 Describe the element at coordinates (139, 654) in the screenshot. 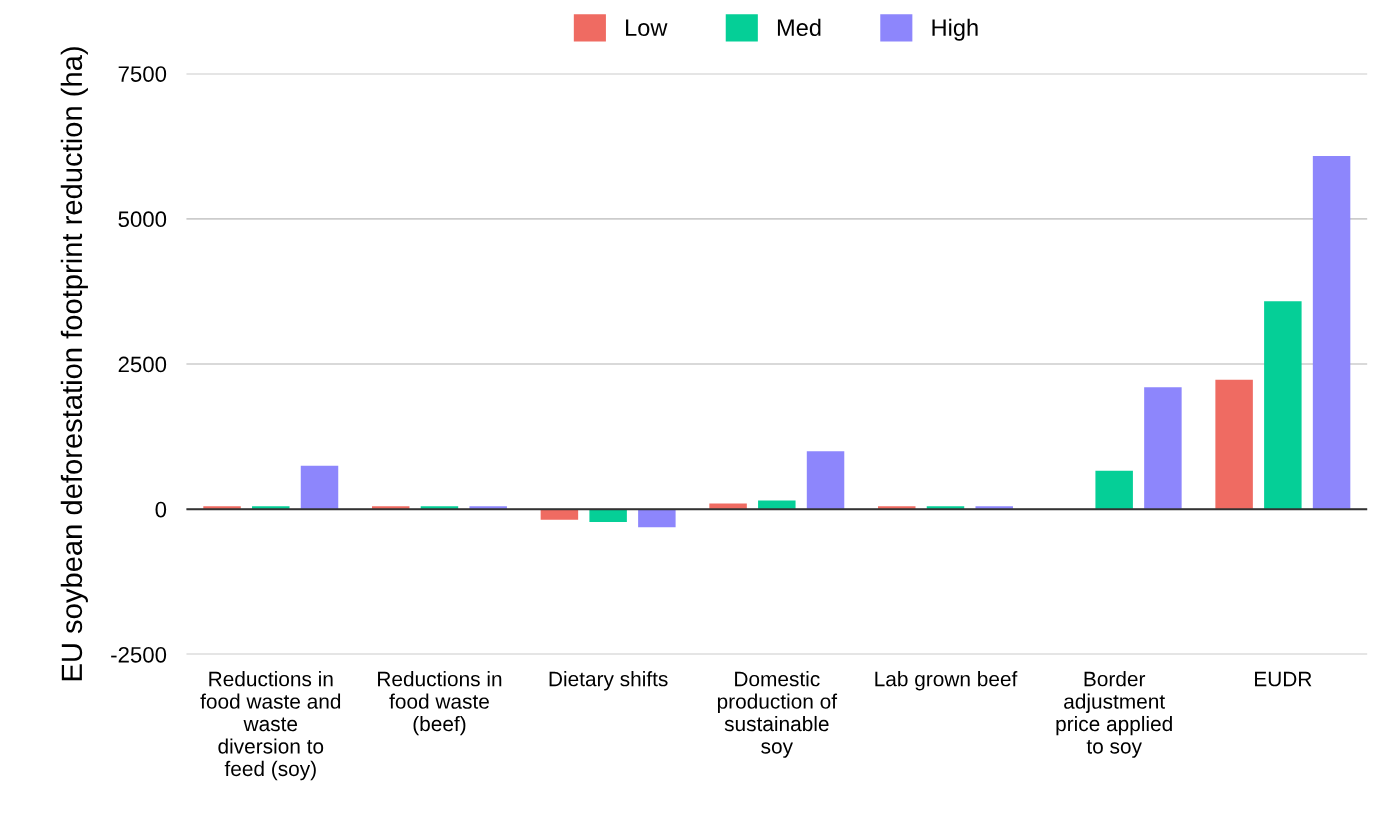

I see `y-tick-label: -2500` at that location.